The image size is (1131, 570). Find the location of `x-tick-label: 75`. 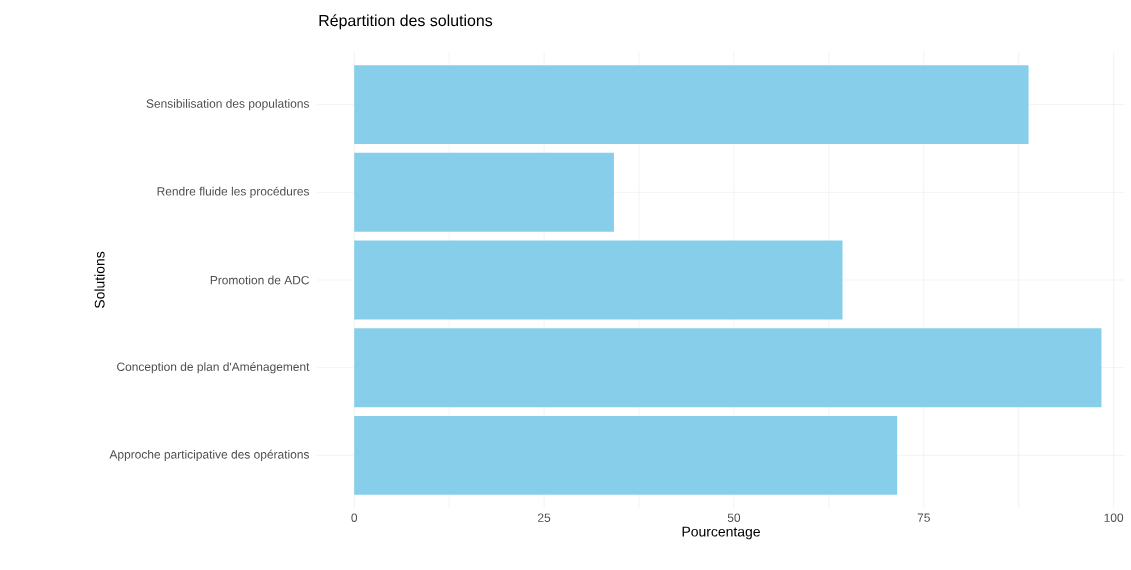

x-tick-label: 75 is located at coordinates (923, 517).